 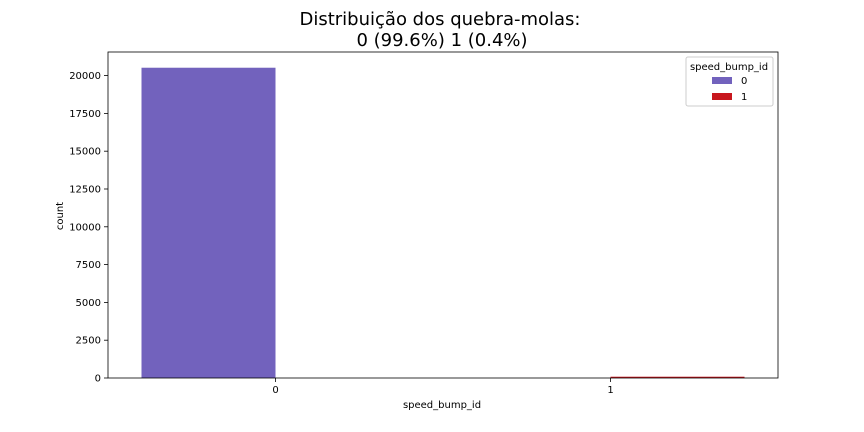 I want to click on y-tick-label-20000: 20000, so click(x=85, y=76).